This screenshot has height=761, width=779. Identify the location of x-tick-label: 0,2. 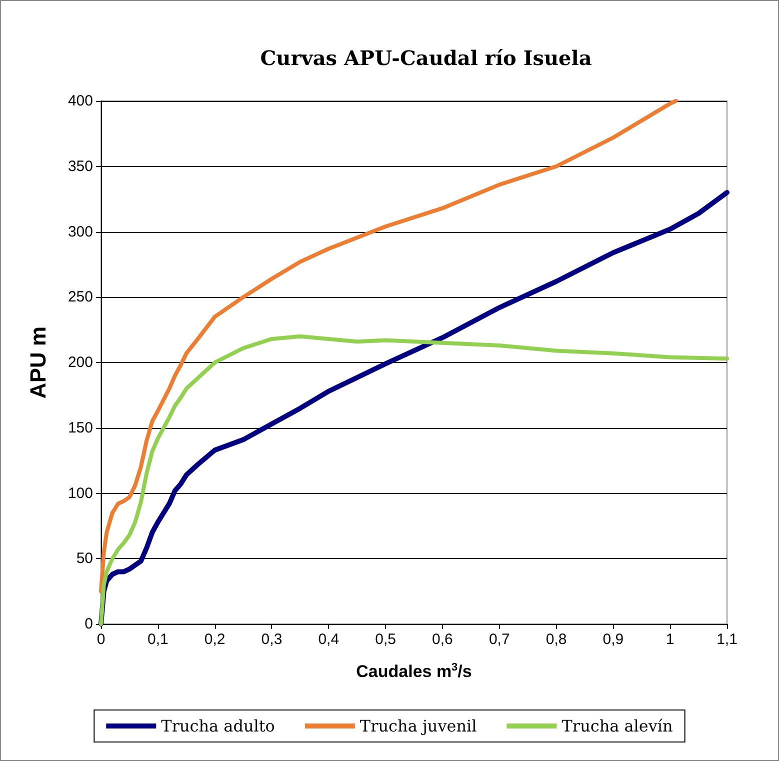
(215, 639).